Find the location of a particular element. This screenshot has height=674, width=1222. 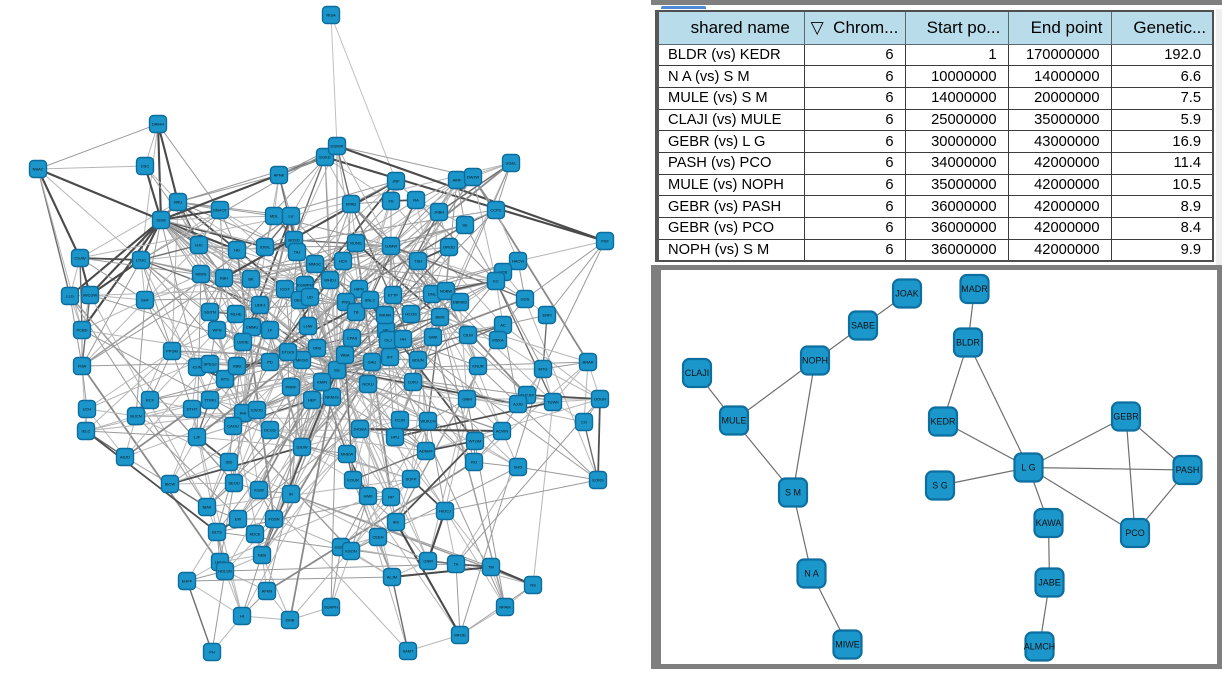

svg-text: HPU is located at coordinates (395, 437).